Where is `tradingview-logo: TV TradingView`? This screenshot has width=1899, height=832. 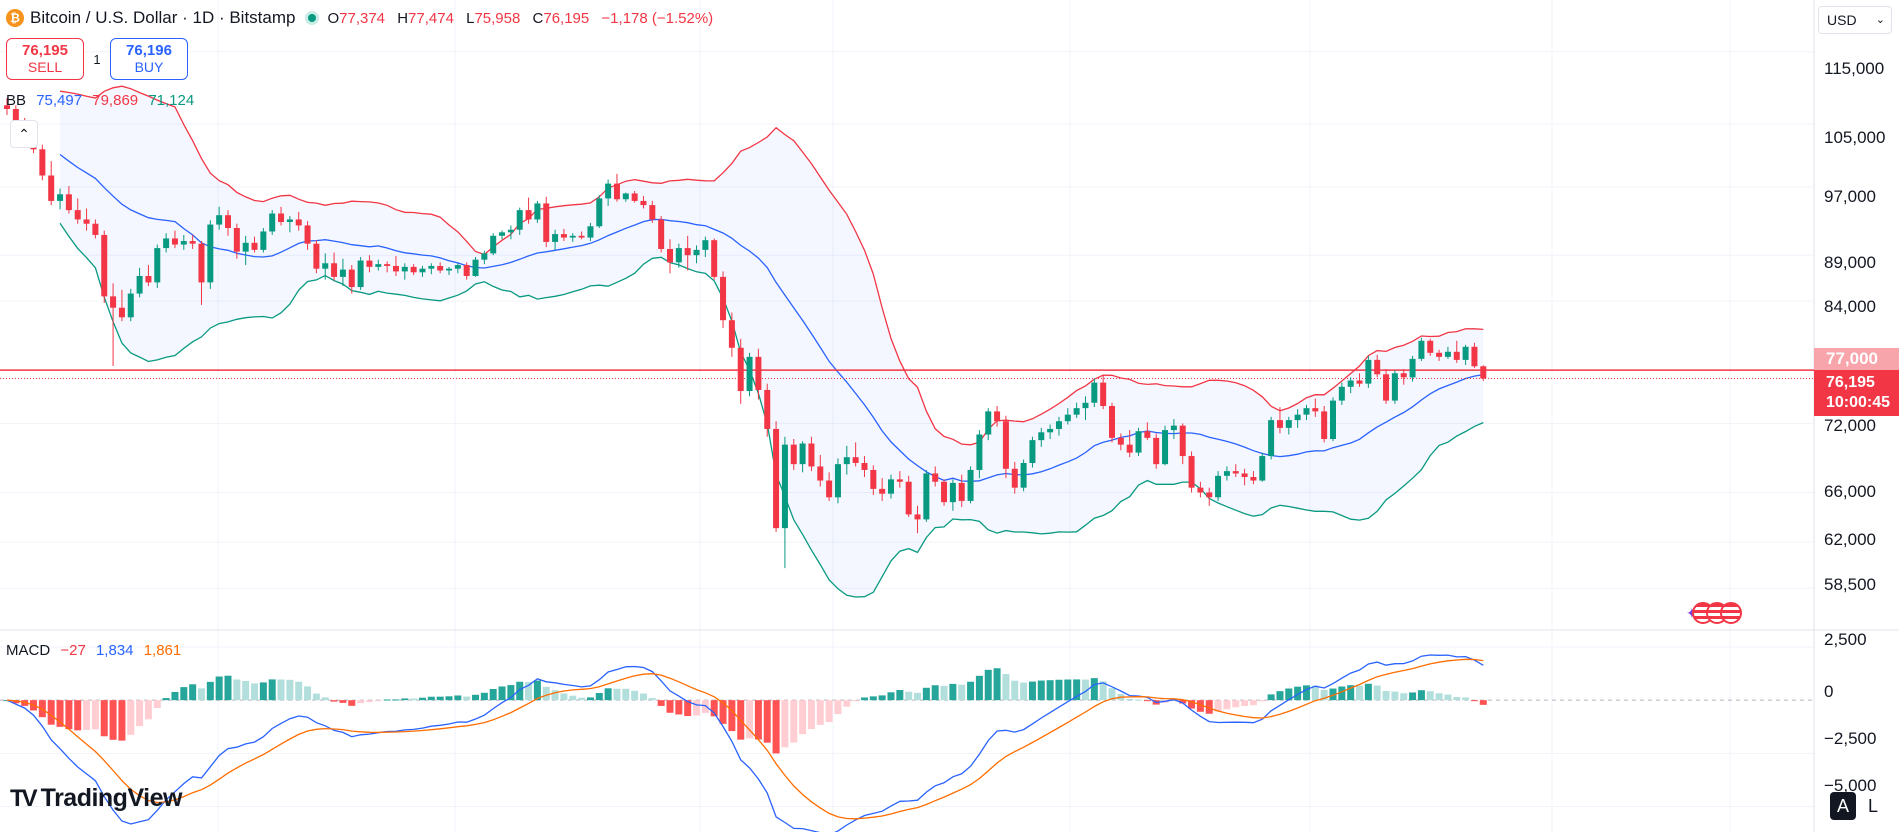
tradingview-logo: TV TradingView is located at coordinates (96, 798).